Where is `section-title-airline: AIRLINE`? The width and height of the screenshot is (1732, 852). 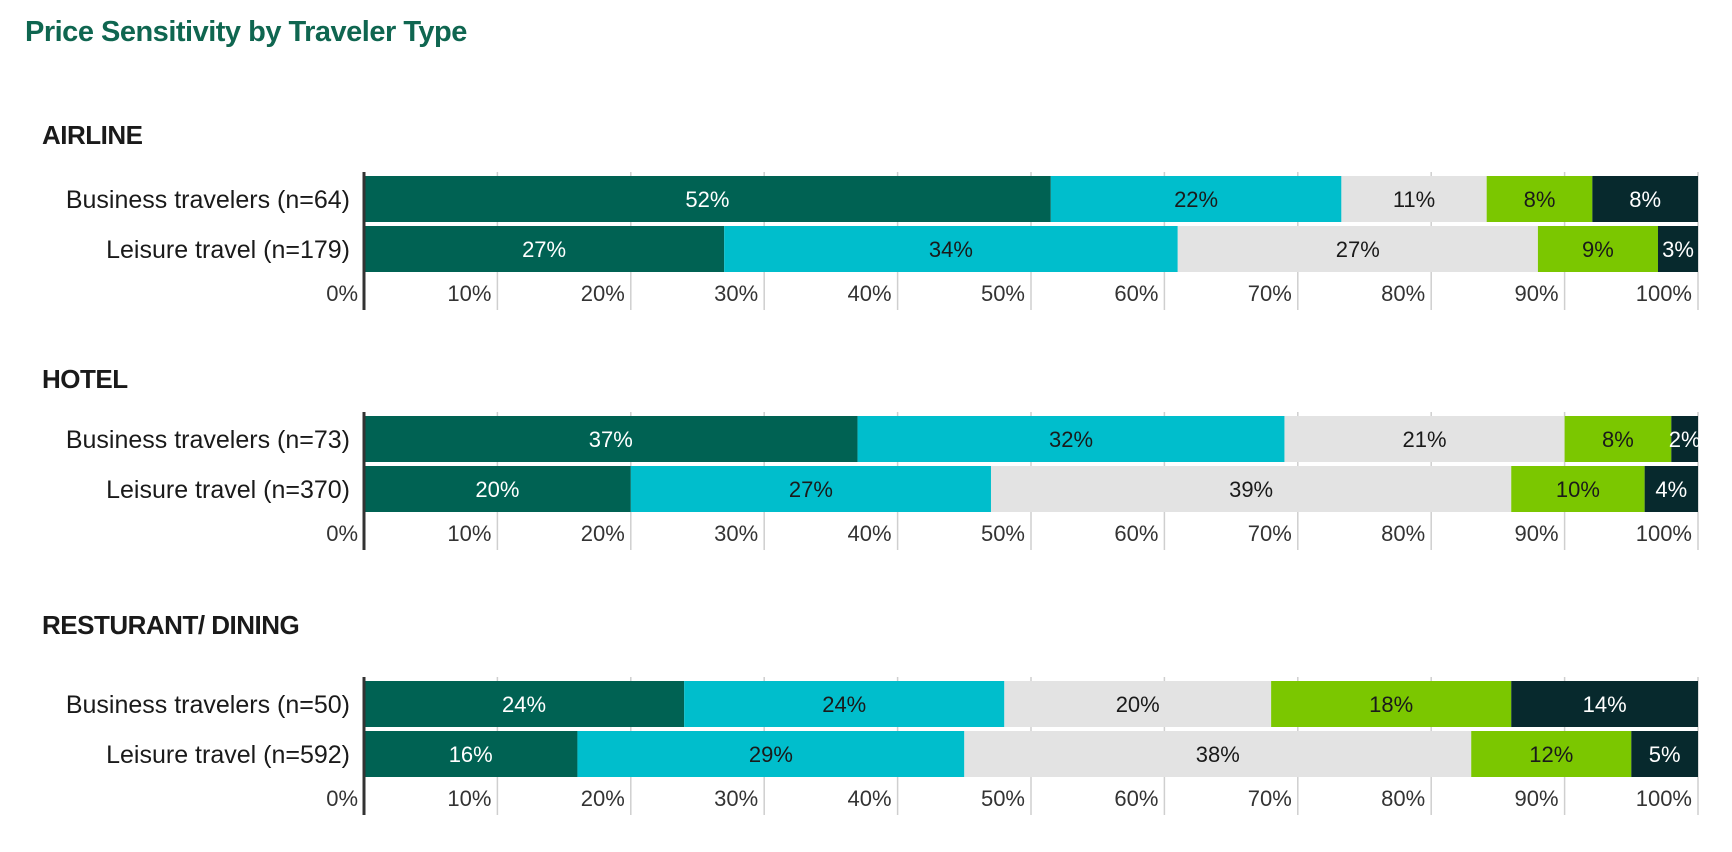 section-title-airline: AIRLINE is located at coordinates (92, 135).